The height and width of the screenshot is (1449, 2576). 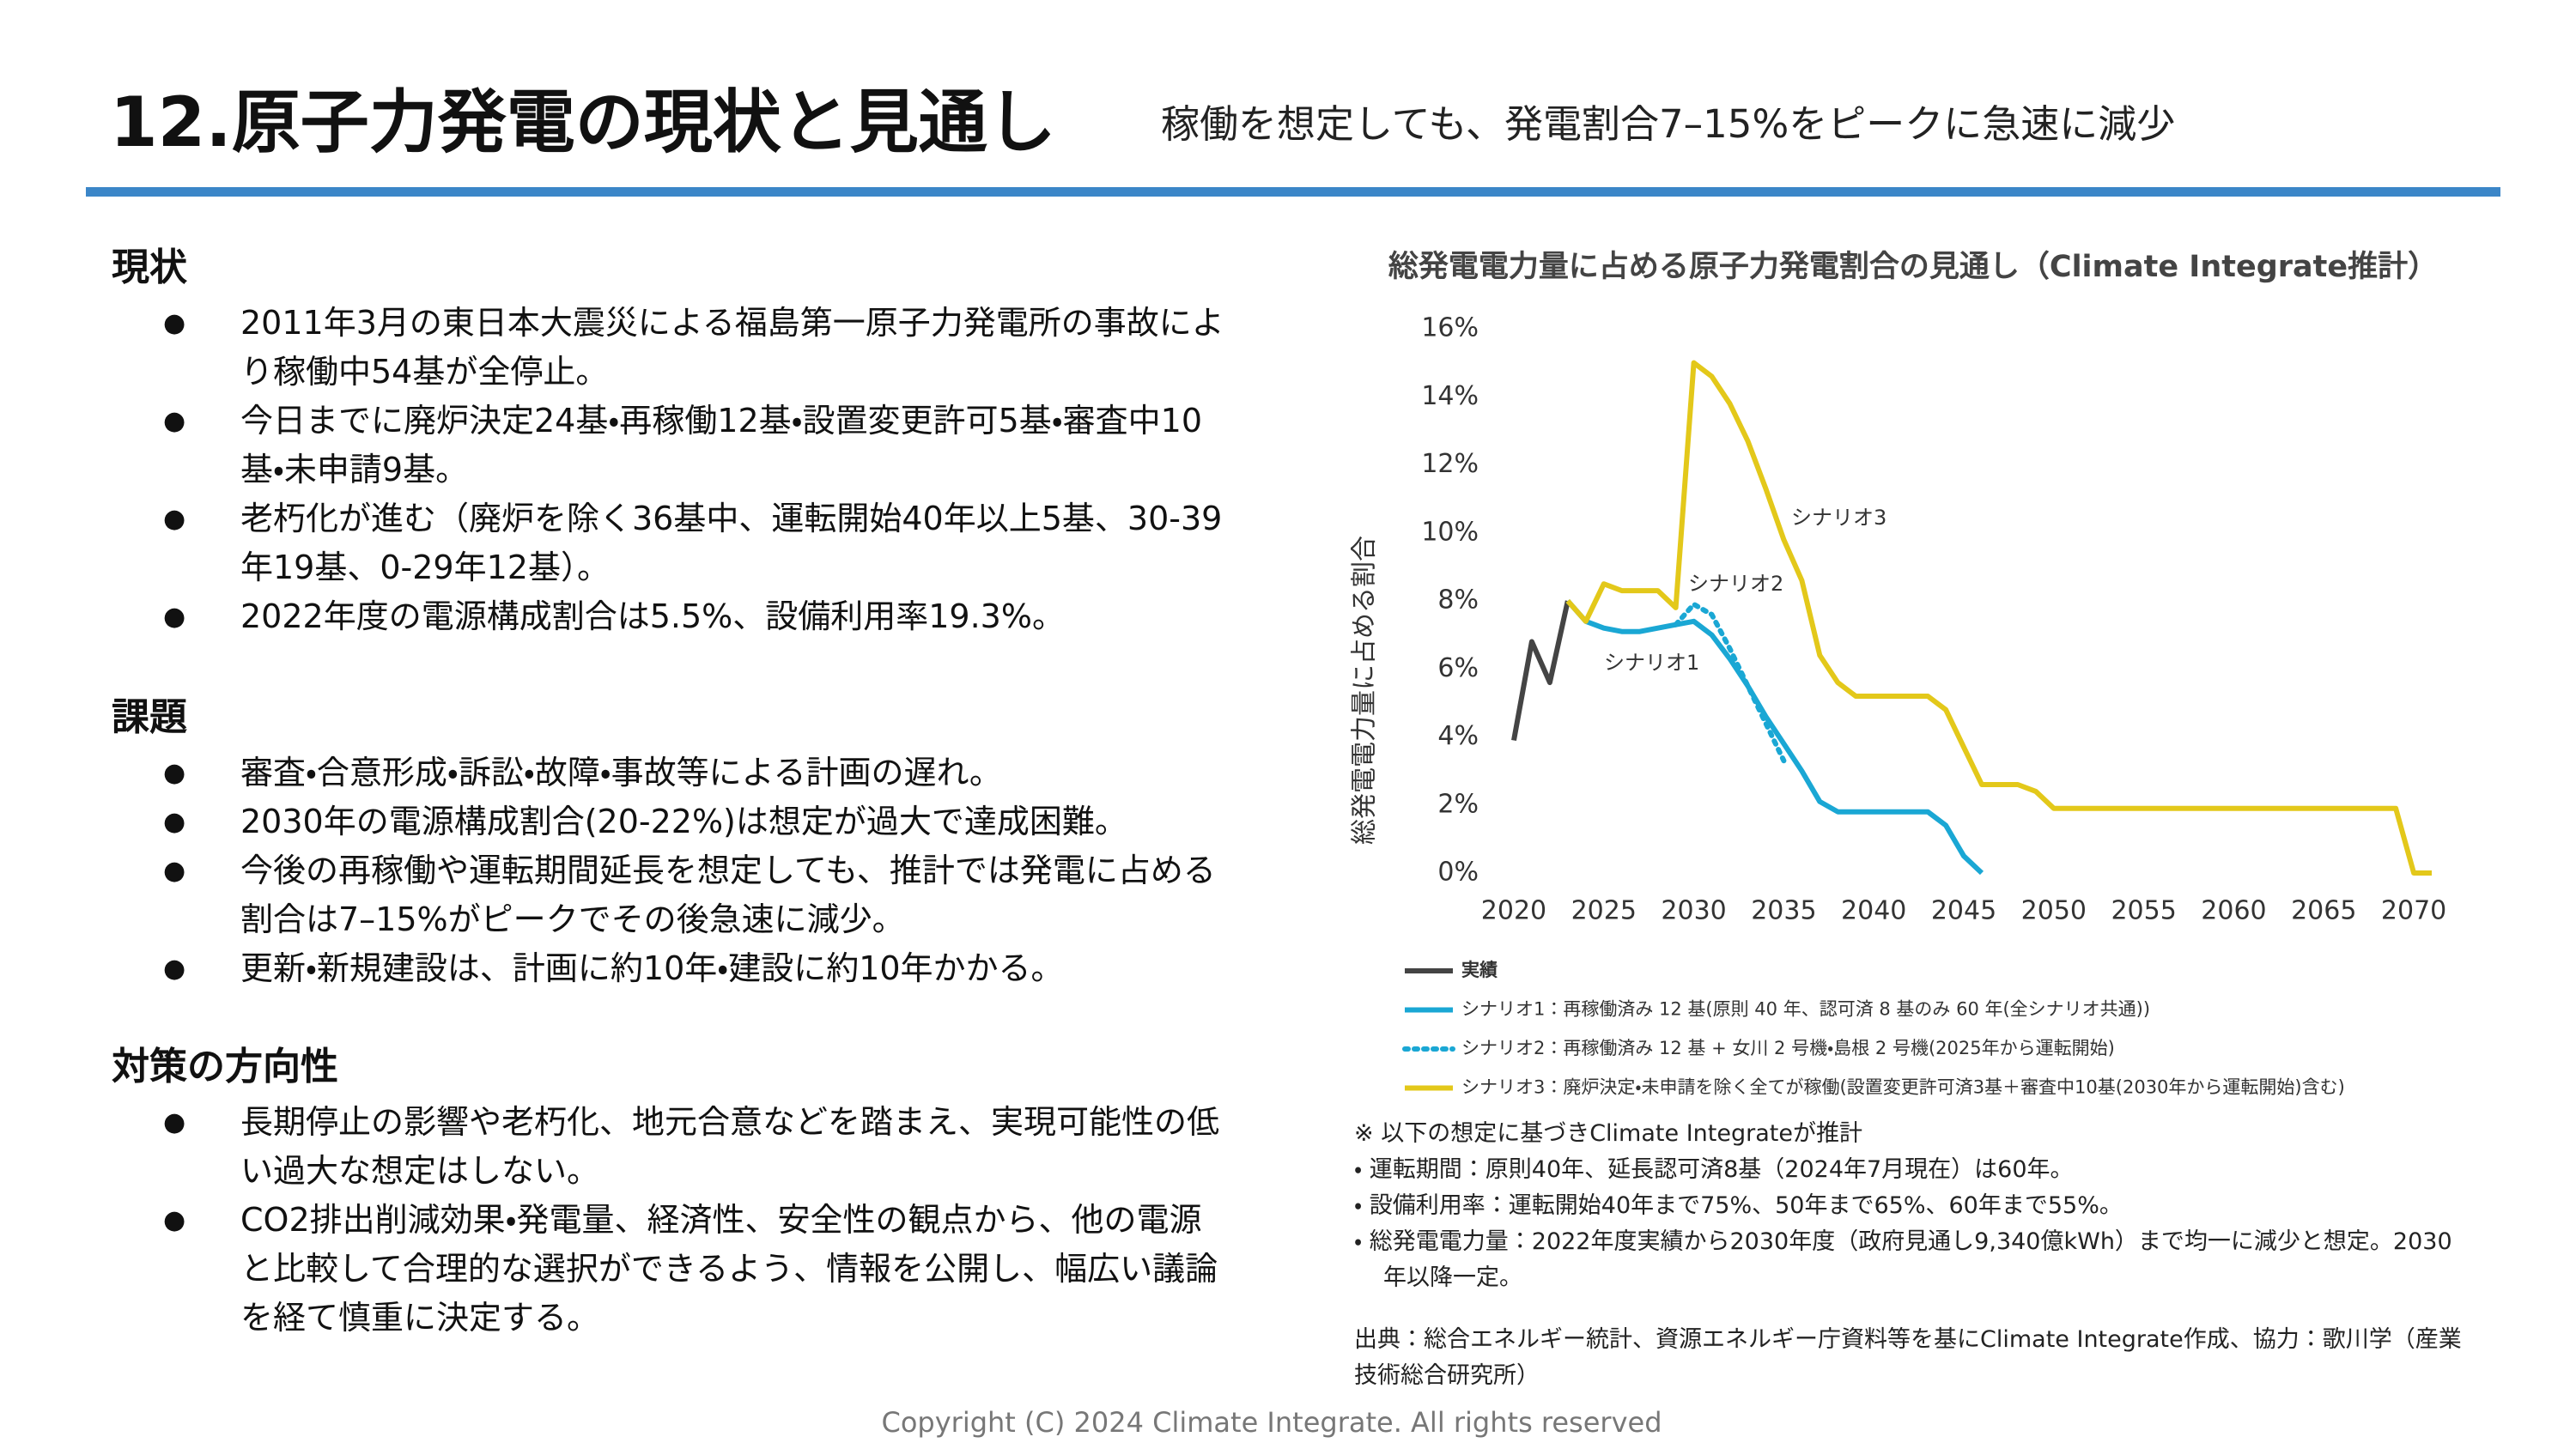 What do you see at coordinates (2324, 911) in the screenshot?
I see `x-tick-label: 2065` at bounding box center [2324, 911].